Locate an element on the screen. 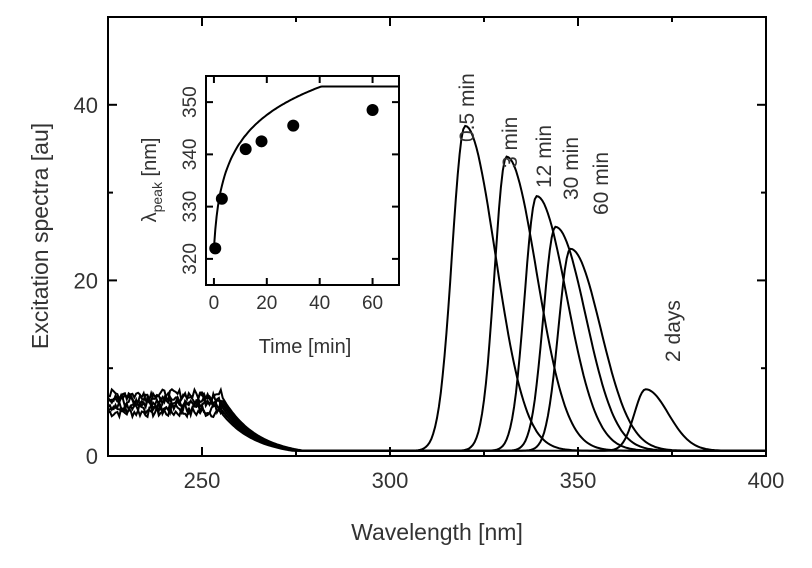  inset-y-tick-label: 320 is located at coordinates (190, 259).